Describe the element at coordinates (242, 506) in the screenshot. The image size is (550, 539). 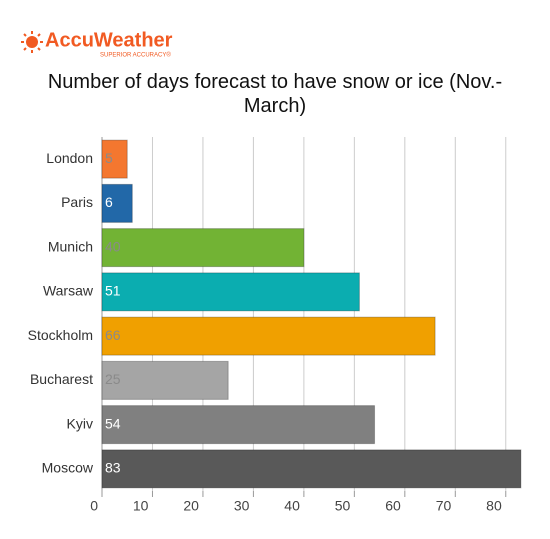
I see `x-tick-label: 30` at that location.